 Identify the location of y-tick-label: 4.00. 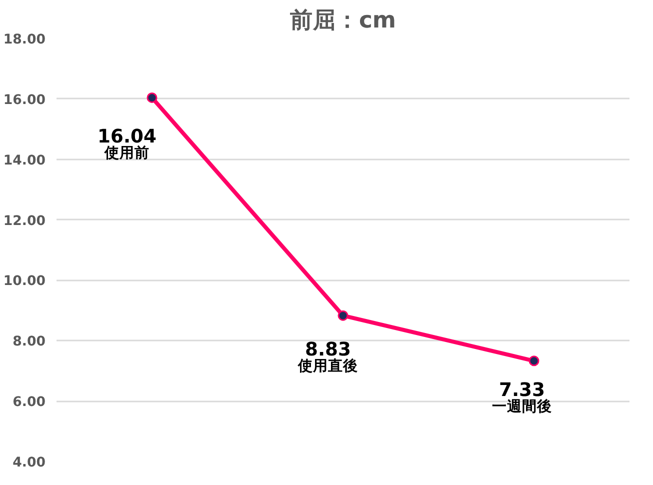
(29, 463).